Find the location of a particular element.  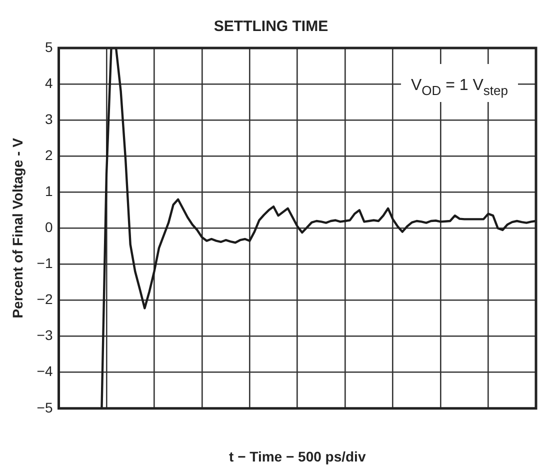

y-tick-label: 4 is located at coordinates (48, 82).